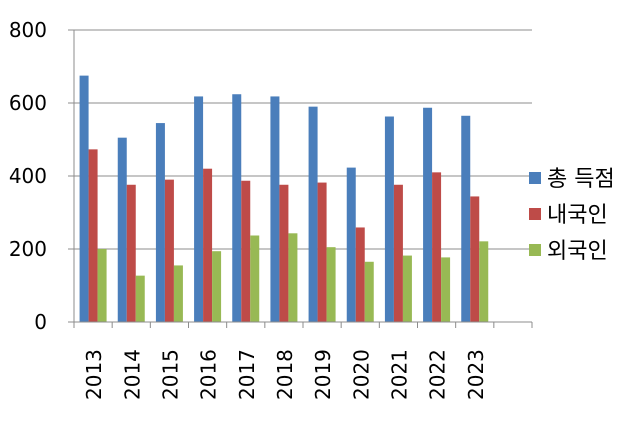  What do you see at coordinates (28, 30) in the screenshot?
I see `y-tick-label: 800` at bounding box center [28, 30].